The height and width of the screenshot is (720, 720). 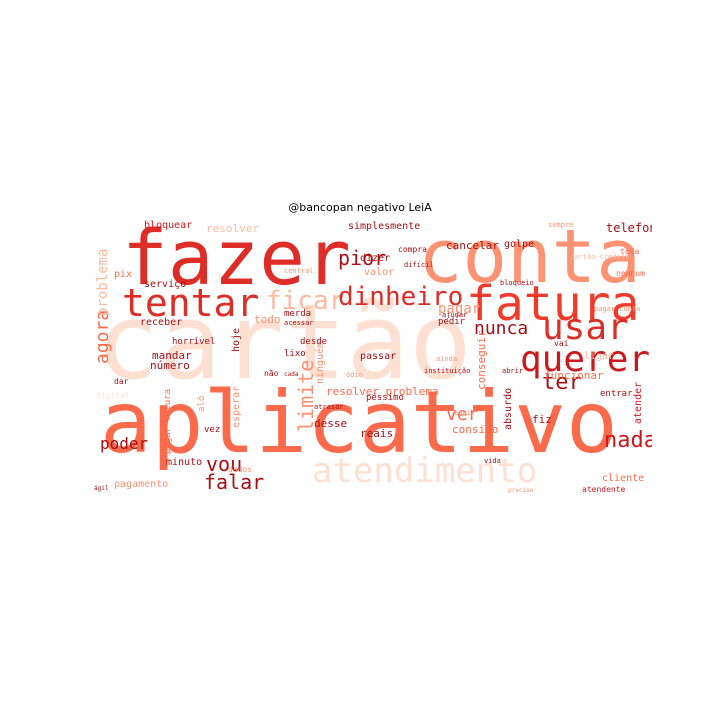 I want to click on word-hoje: hoje, so click(x=236, y=339).